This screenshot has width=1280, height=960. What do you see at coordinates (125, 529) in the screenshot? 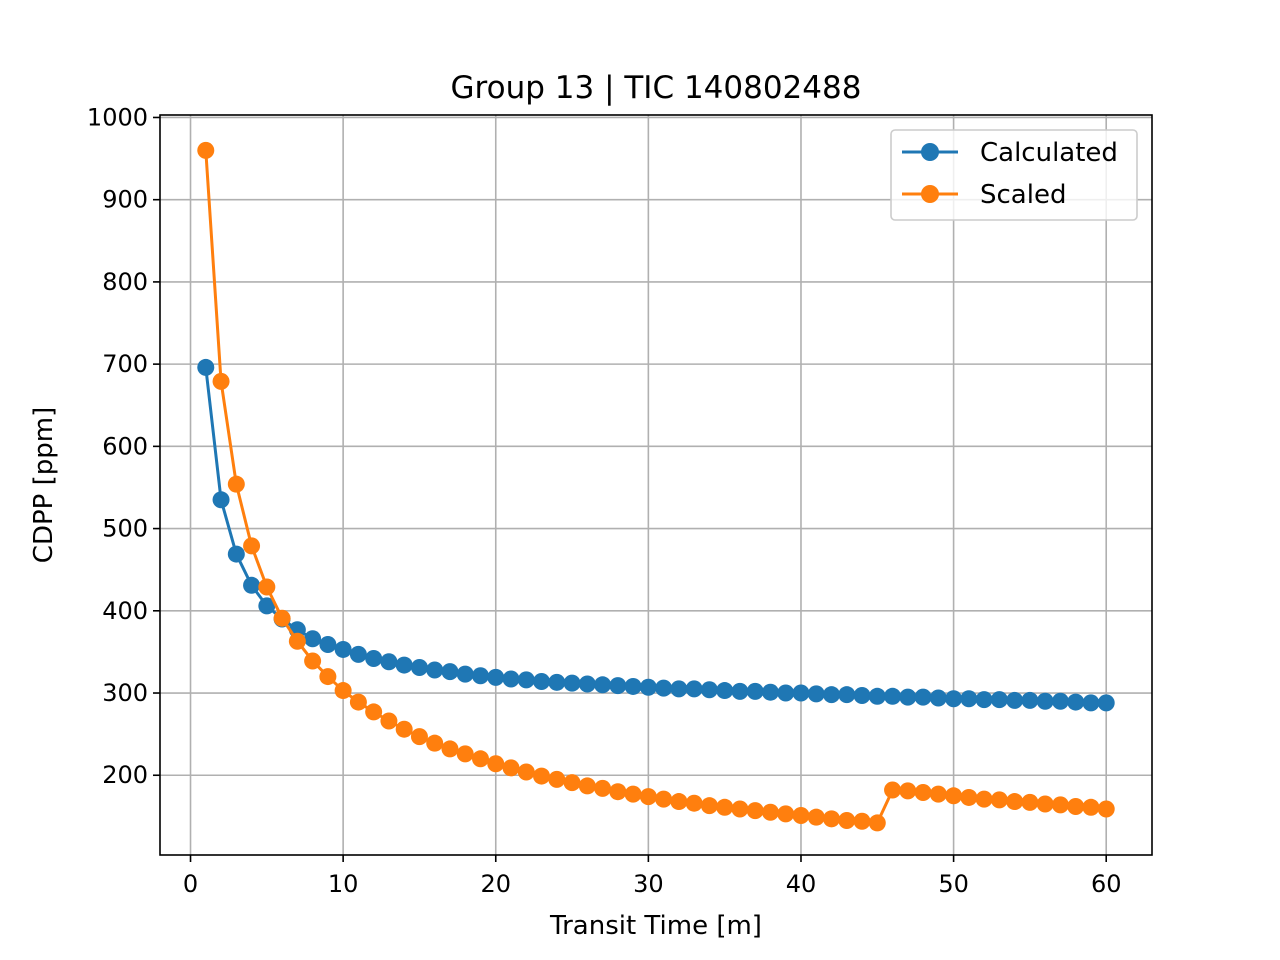
I see `y-tick-label: 500` at bounding box center [125, 529].